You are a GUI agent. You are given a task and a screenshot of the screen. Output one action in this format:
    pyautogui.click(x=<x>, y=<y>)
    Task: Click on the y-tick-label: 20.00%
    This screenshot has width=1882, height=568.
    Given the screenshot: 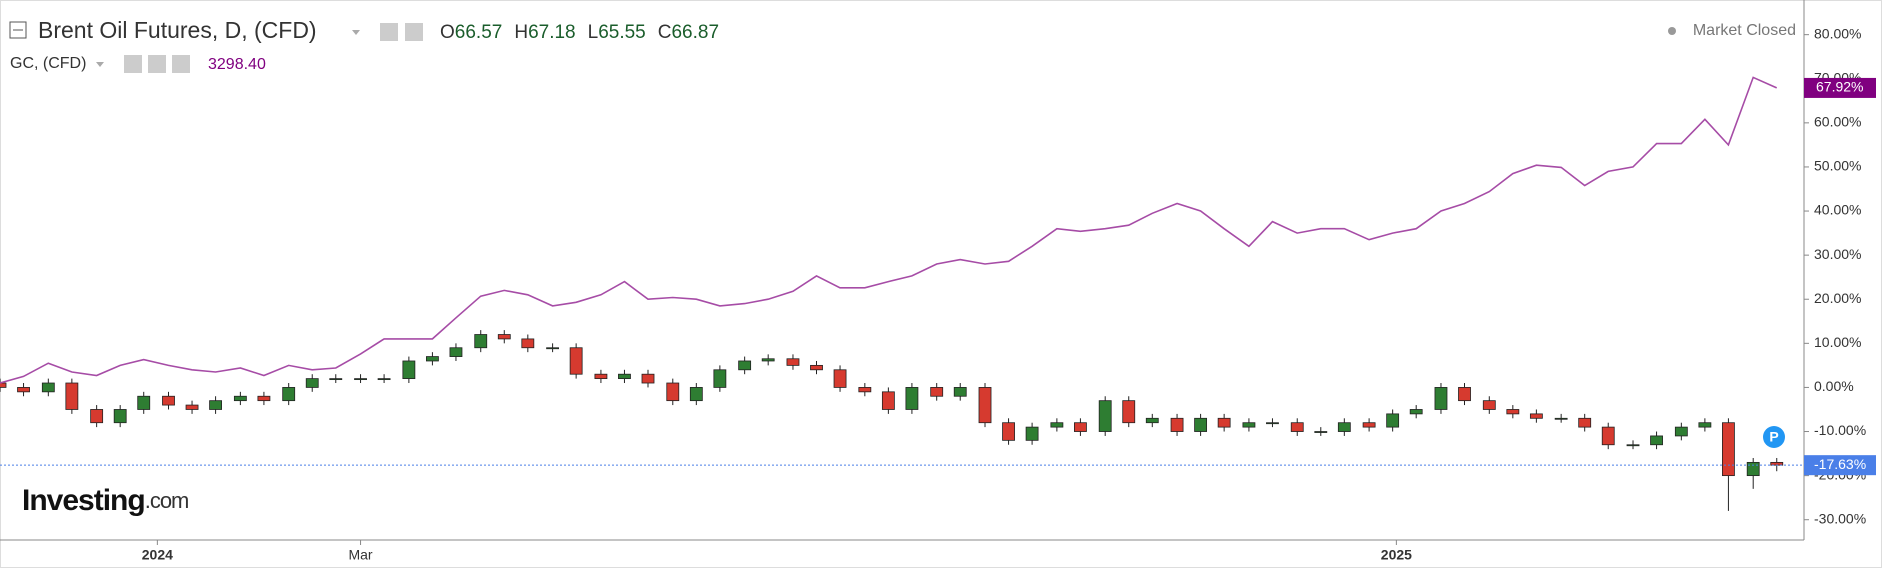 What is the action you would take?
    pyautogui.click(x=1837, y=298)
    